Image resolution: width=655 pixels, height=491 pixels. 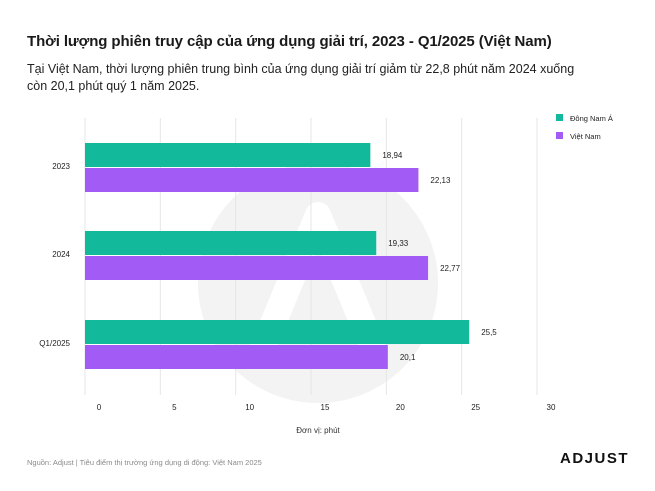 I want to click on bar-label-2024-Việt Nam: 22,77, so click(x=450, y=268).